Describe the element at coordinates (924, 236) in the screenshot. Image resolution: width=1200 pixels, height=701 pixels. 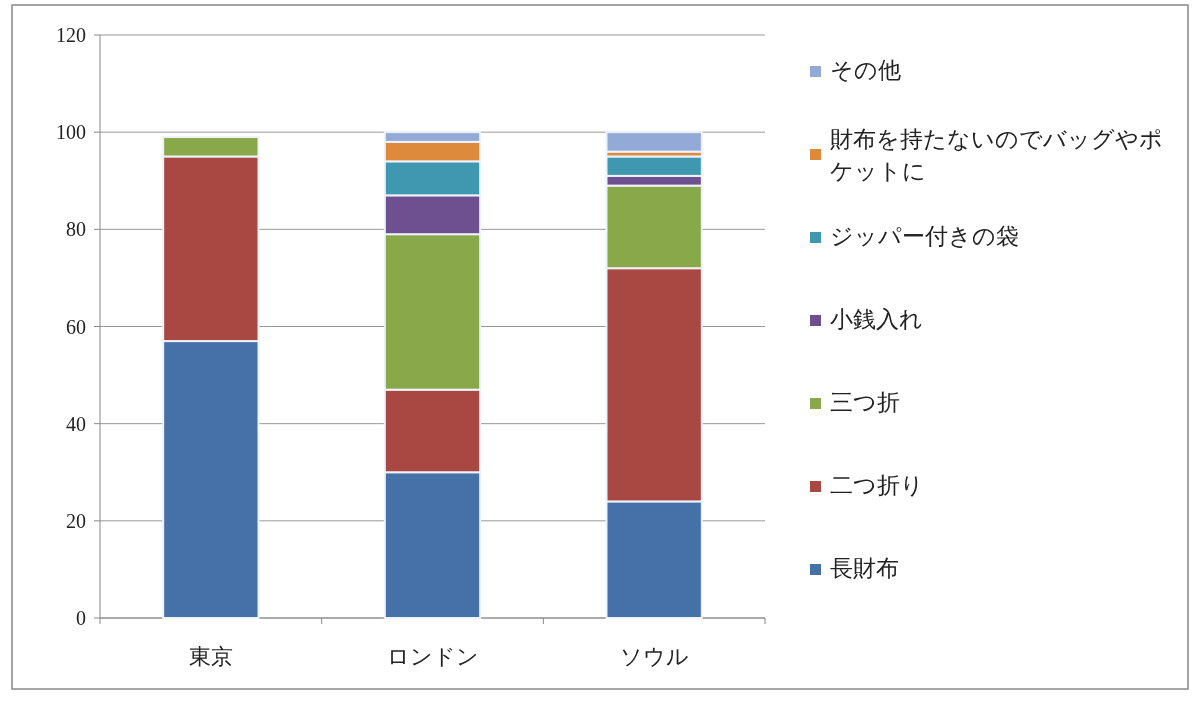
I see `legend-label: ジッパー付きの袋` at that location.